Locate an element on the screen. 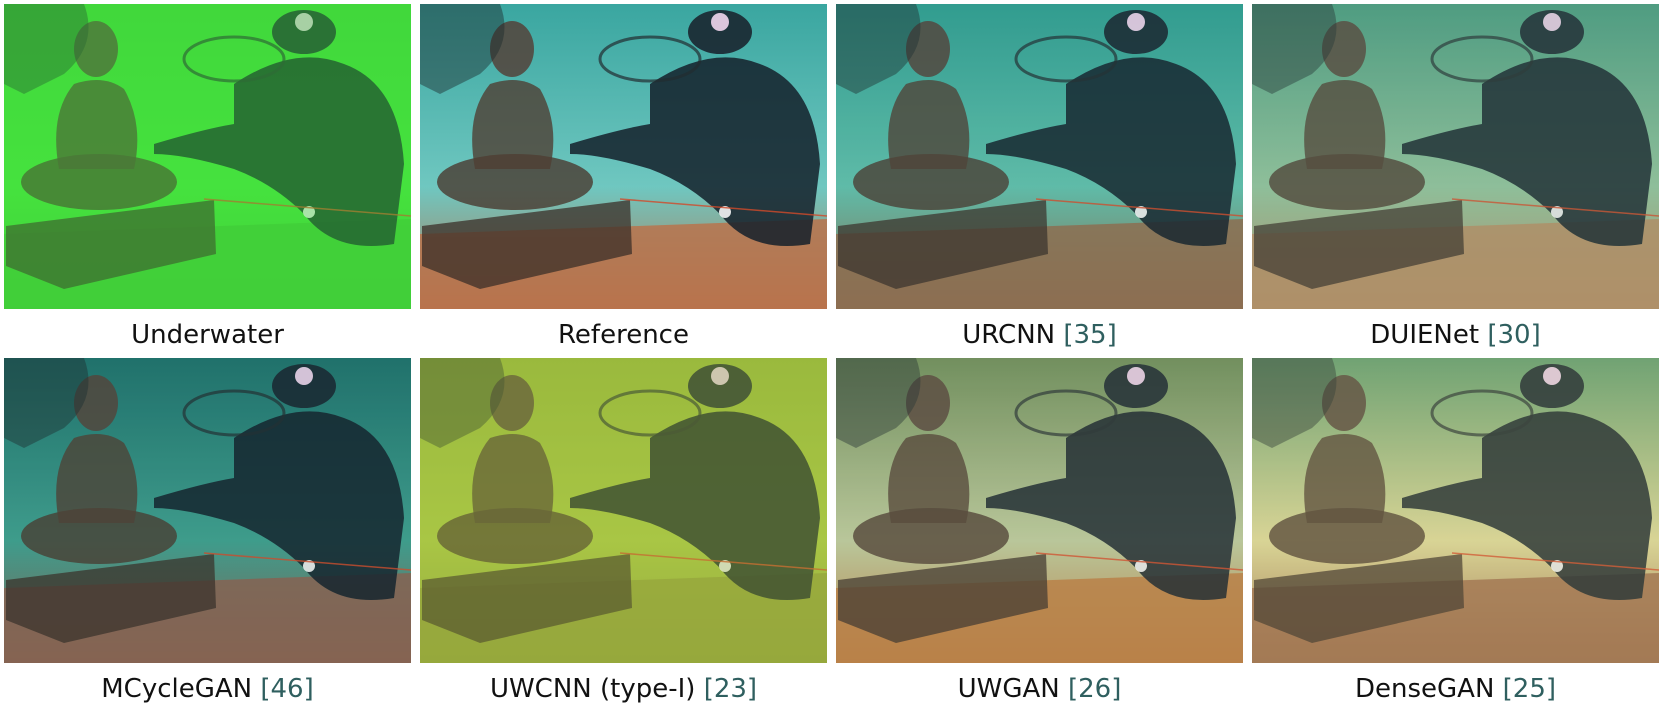 The height and width of the screenshot is (722, 1667). citation-link: [26] is located at coordinates (1095, 689).